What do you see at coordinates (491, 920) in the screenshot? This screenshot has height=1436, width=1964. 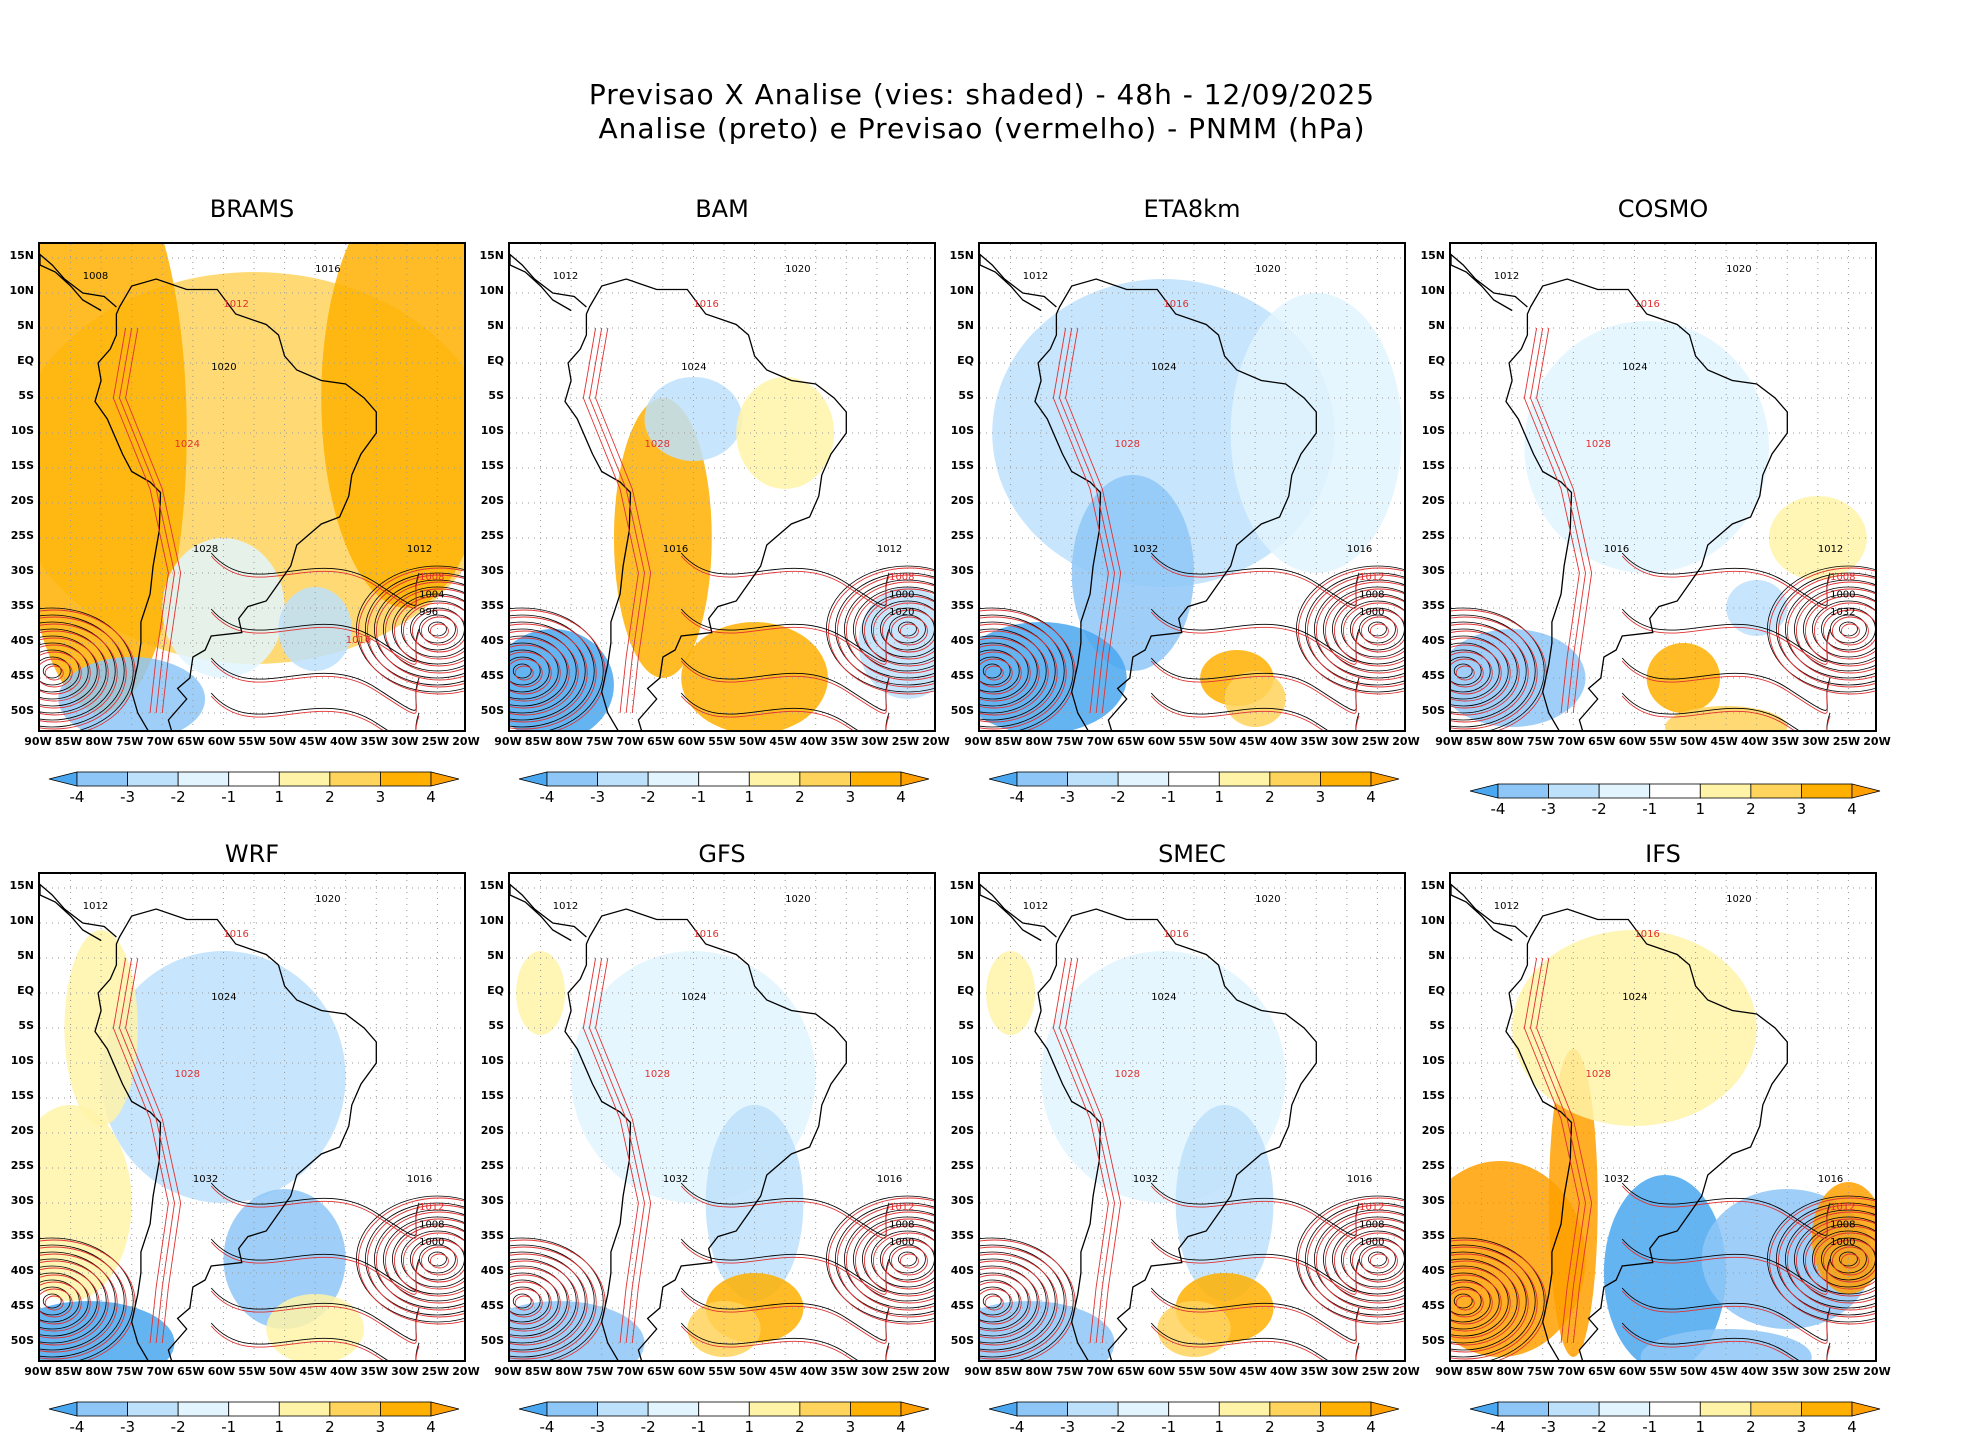 I see `latitude-label: 10N` at bounding box center [491, 920].